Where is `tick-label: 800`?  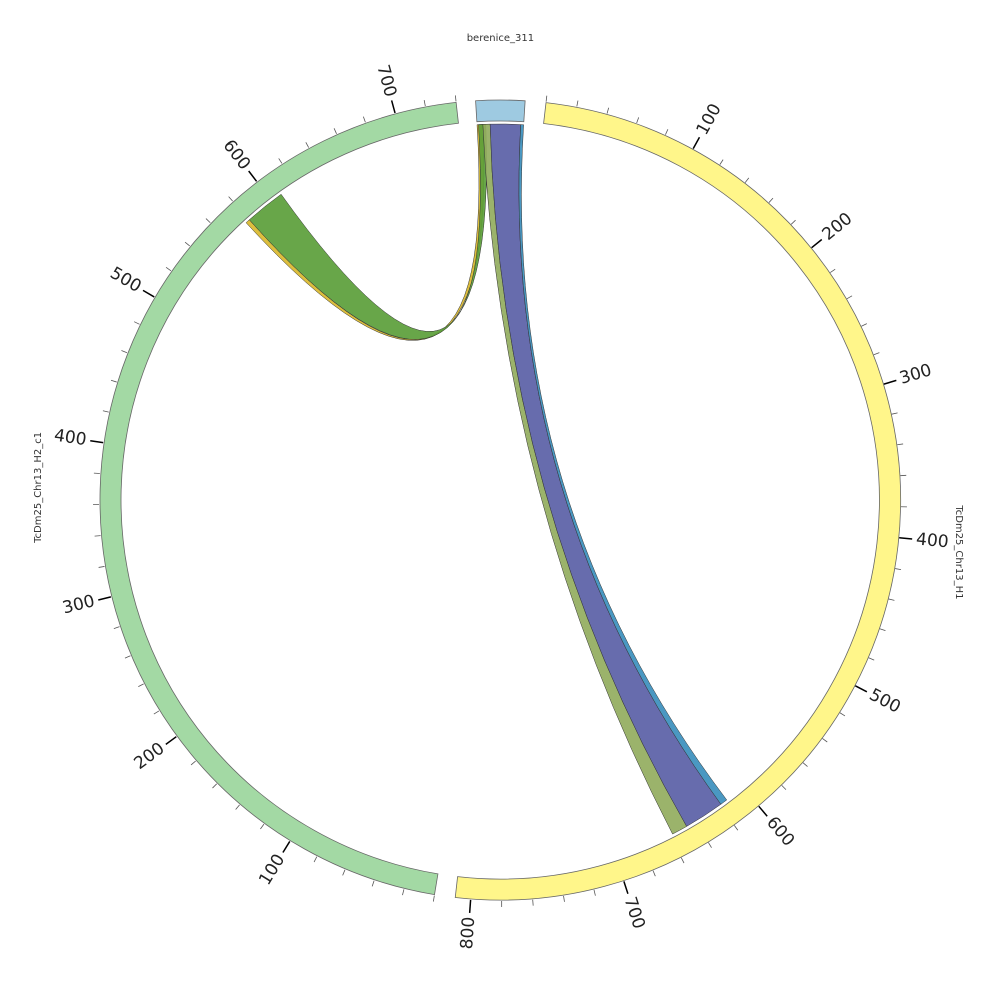
tick-label: 800 is located at coordinates (468, 933).